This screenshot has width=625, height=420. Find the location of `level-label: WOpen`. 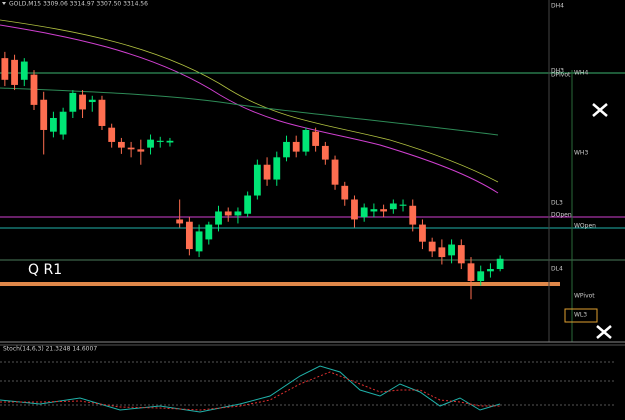

level-label: WOpen is located at coordinates (585, 226).